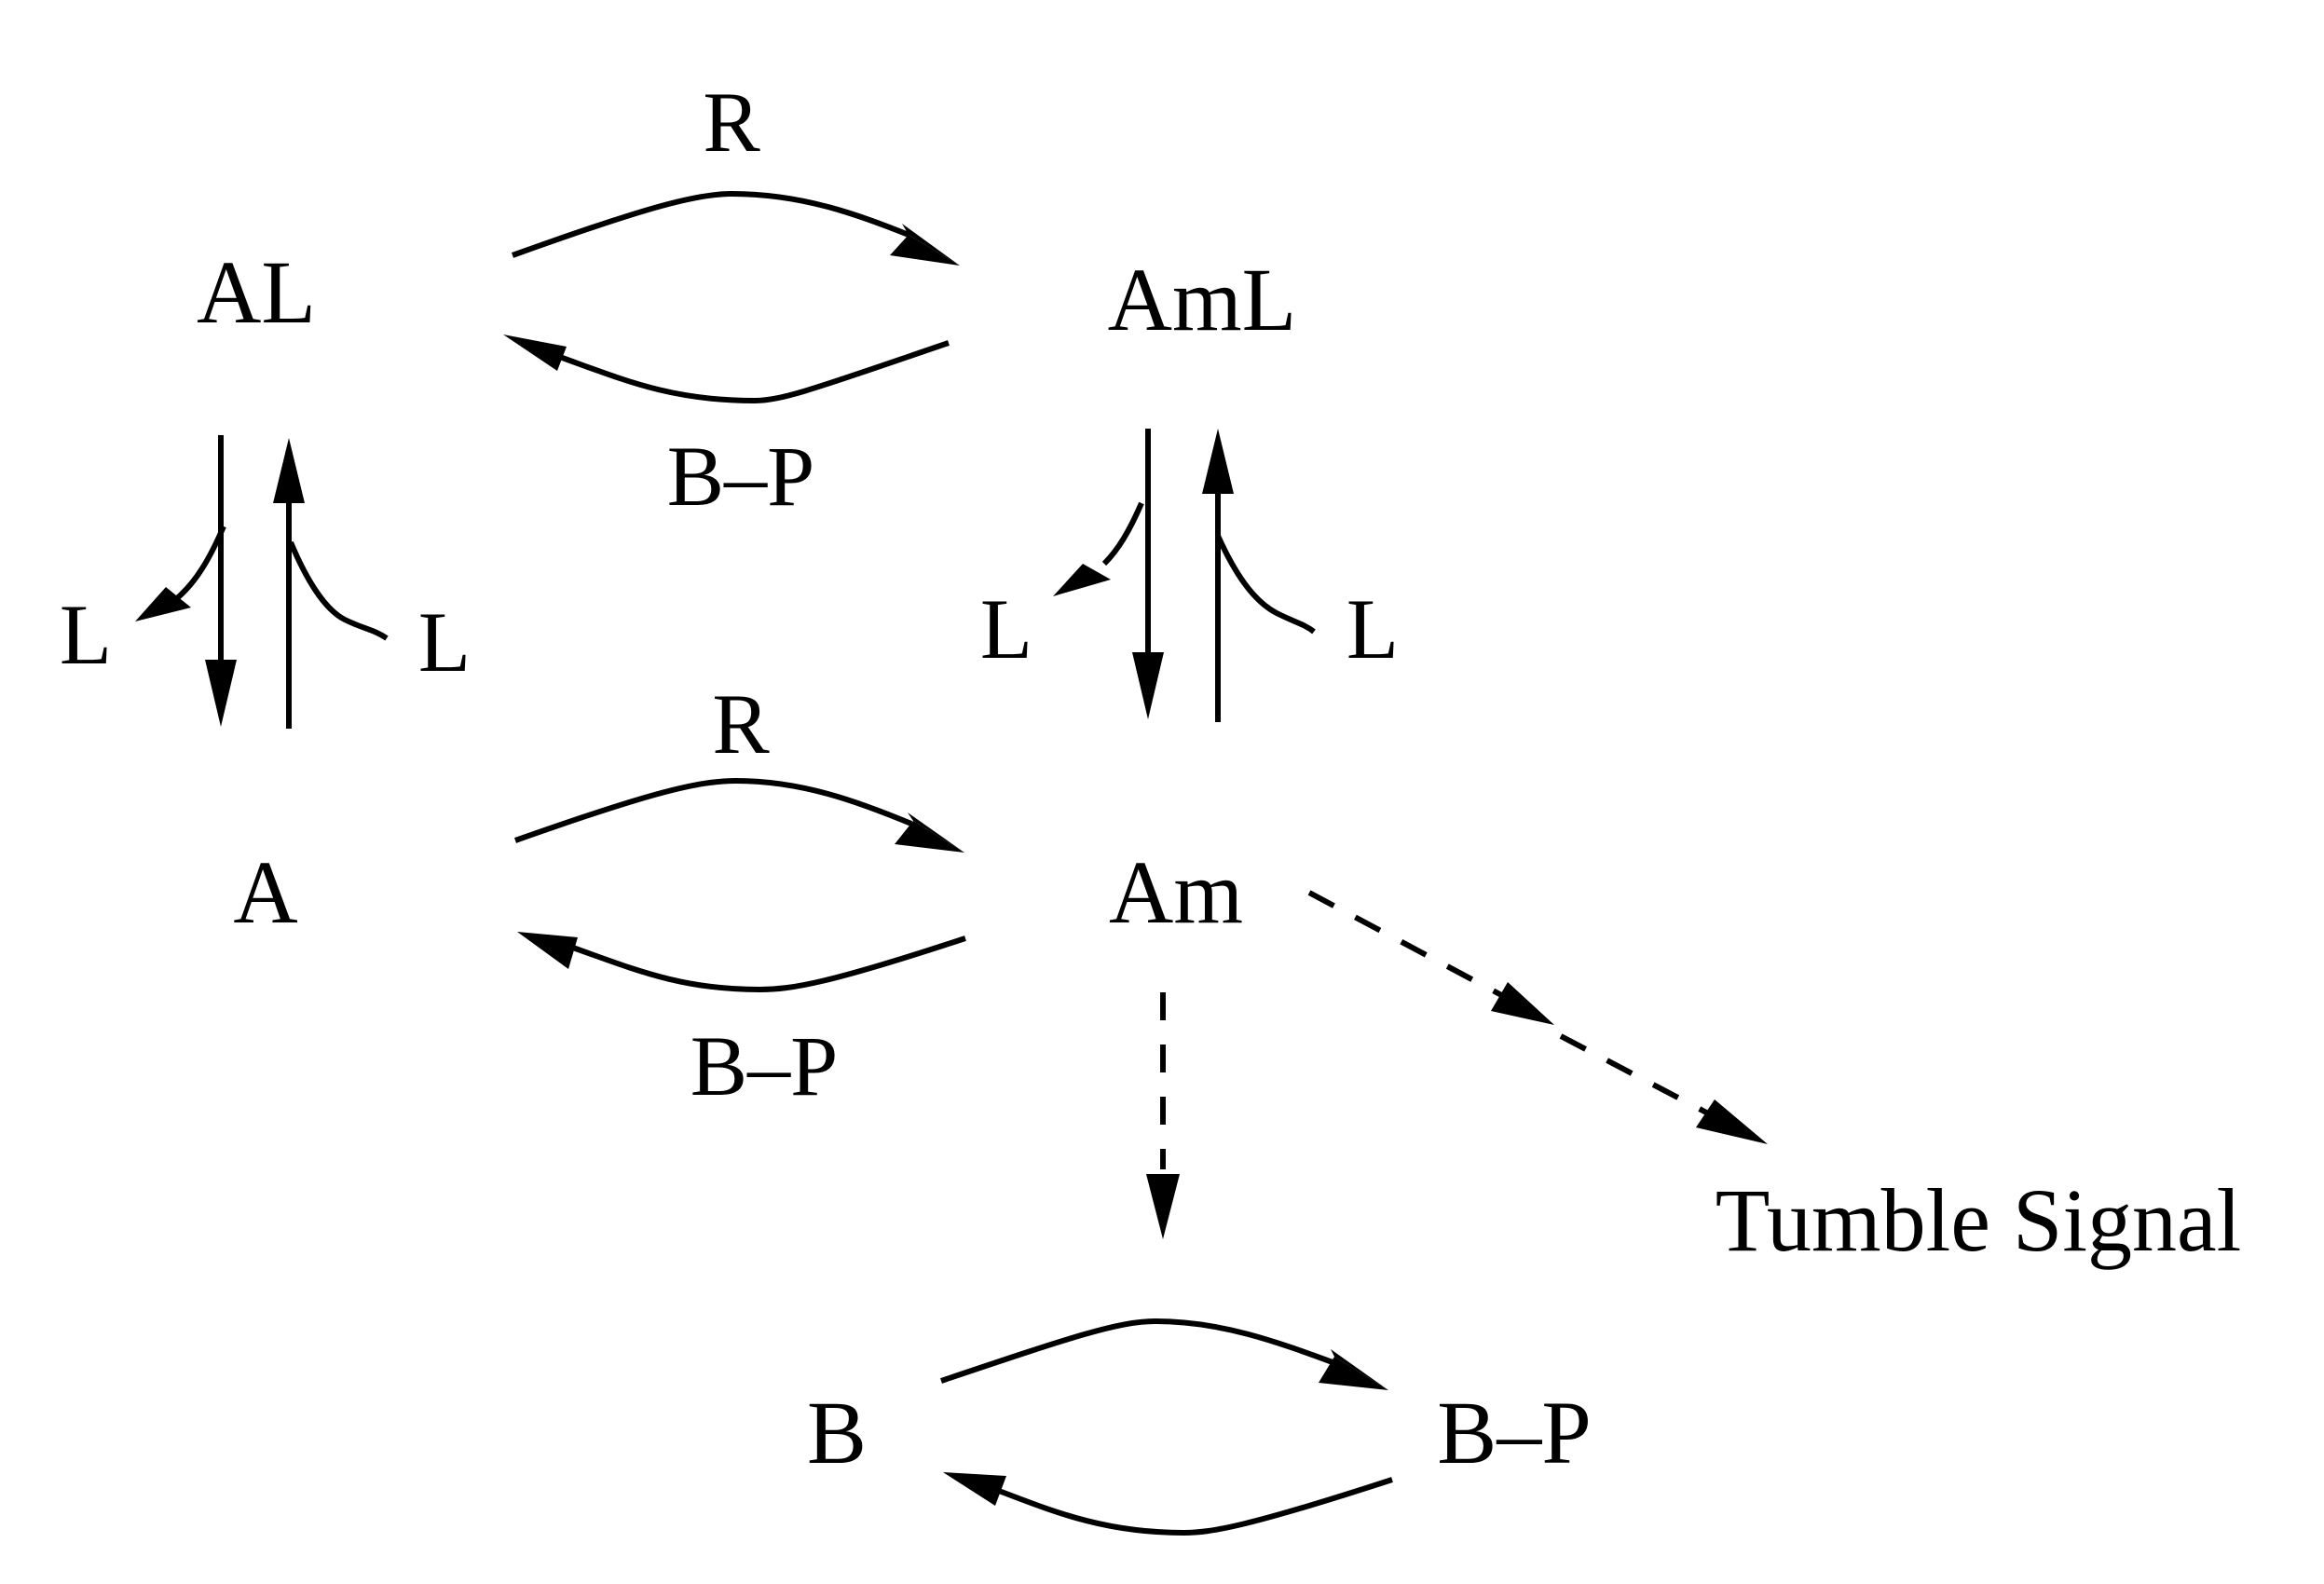 The image size is (2324, 1584). What do you see at coordinates (1373, 629) in the screenshot?
I see `label-right-up-L: L` at bounding box center [1373, 629].